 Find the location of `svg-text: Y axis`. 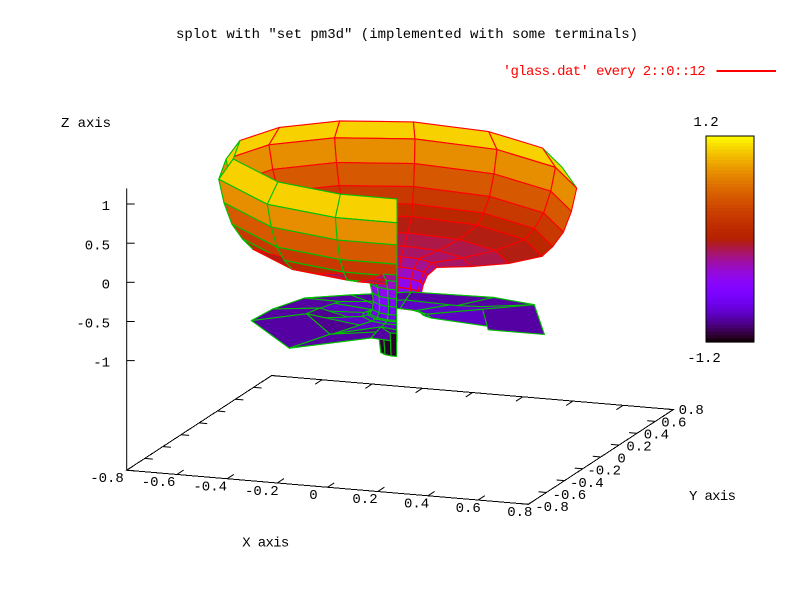

svg-text: Y axis is located at coordinates (712, 497).